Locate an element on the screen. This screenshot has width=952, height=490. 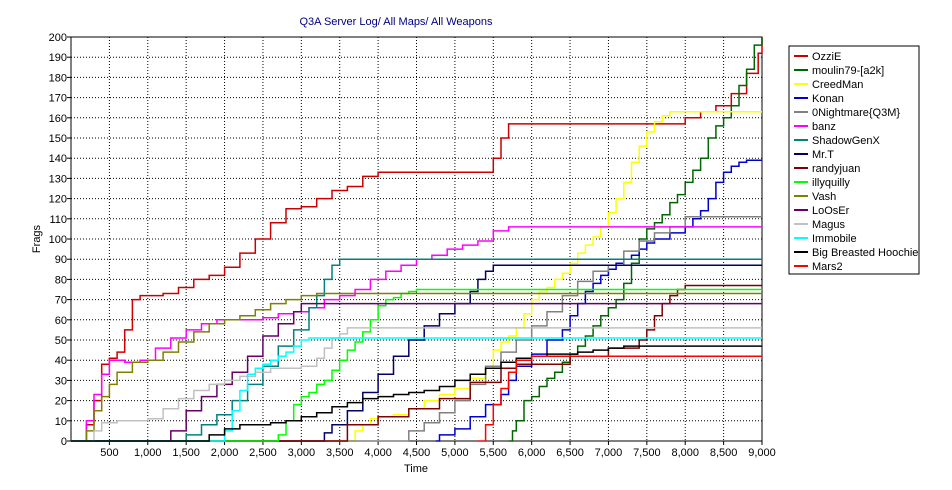
legend-label-0: OzziE is located at coordinates (826, 57).